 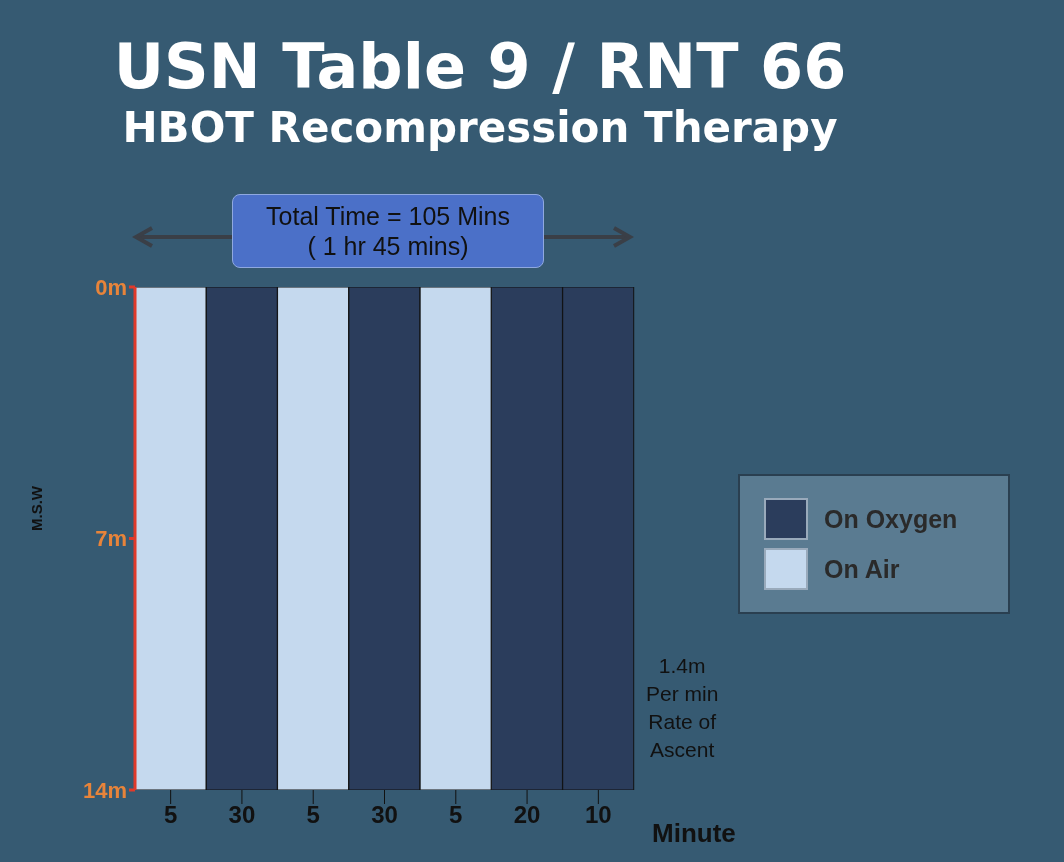 I want to click on x-tick-label: 10, so click(x=598, y=815).